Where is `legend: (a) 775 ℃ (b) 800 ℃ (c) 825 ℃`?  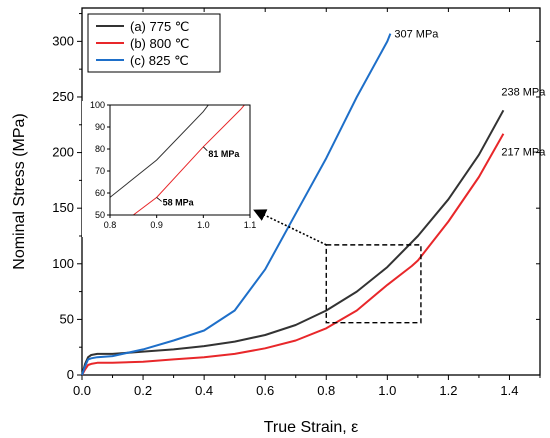
legend: (a) 775 ℃ (b) 800 ℃ (c) 825 ℃ is located at coordinates (154, 43).